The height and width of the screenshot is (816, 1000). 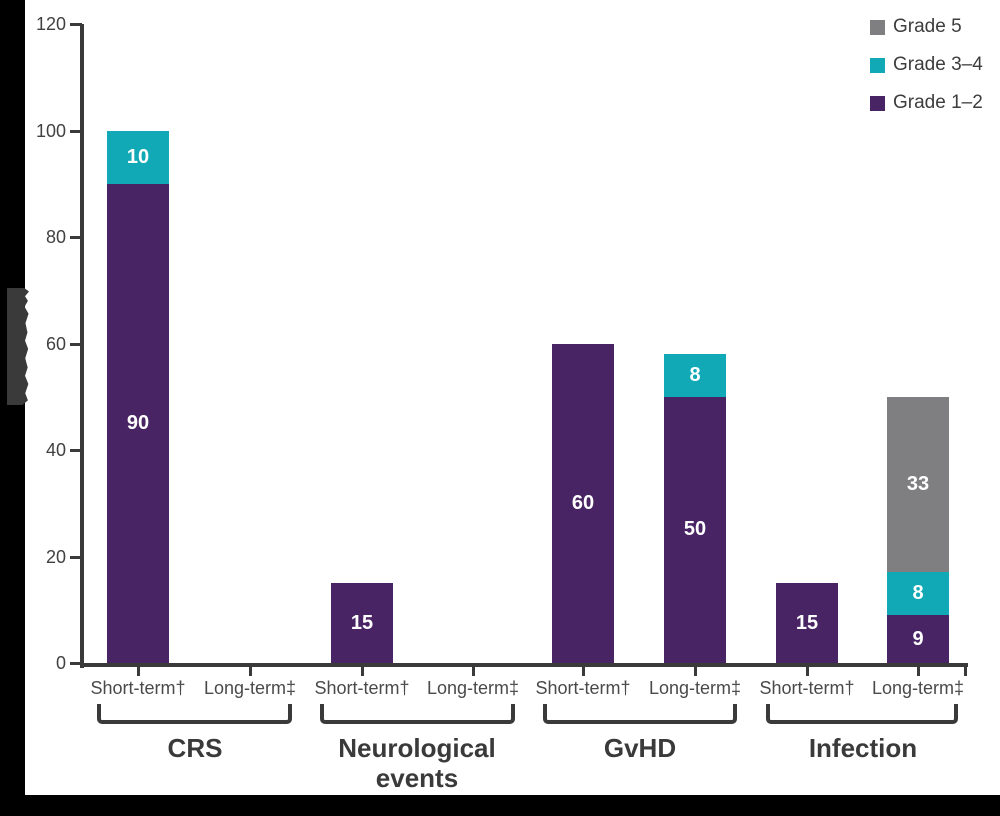 What do you see at coordinates (640, 714) in the screenshot?
I see `group-bracket-gvhd` at bounding box center [640, 714].